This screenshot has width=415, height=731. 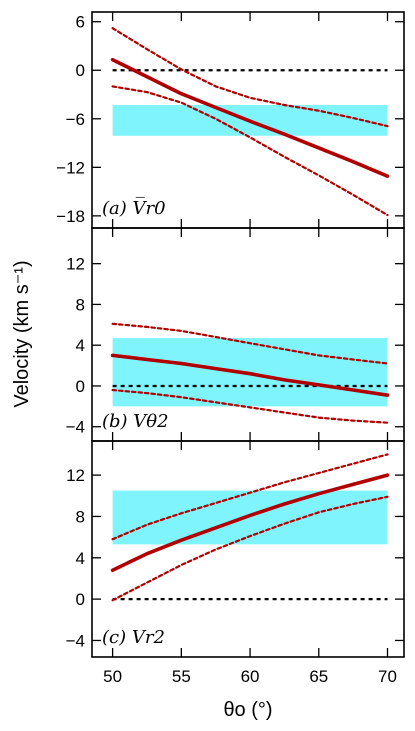 What do you see at coordinates (70, 167) in the screenshot?
I see `y-tick-label: −12` at bounding box center [70, 167].